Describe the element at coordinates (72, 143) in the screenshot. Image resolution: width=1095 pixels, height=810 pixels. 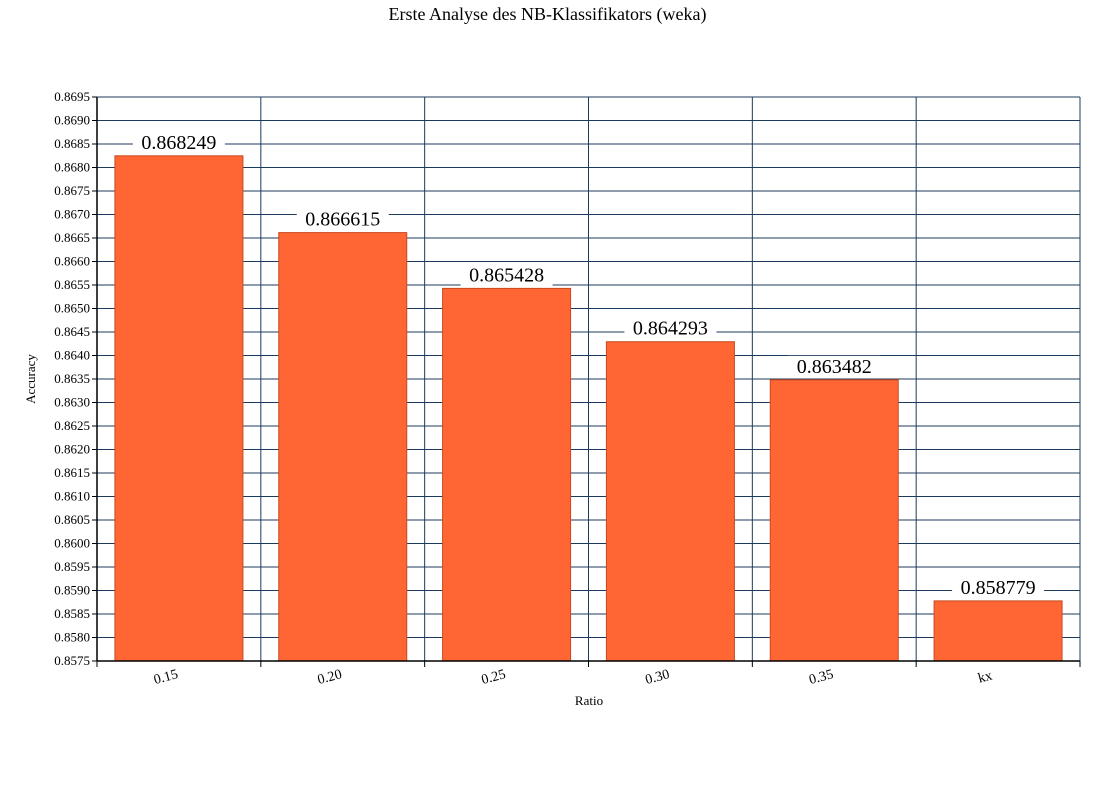
I see `y-tick-label: 0.8685` at that location.